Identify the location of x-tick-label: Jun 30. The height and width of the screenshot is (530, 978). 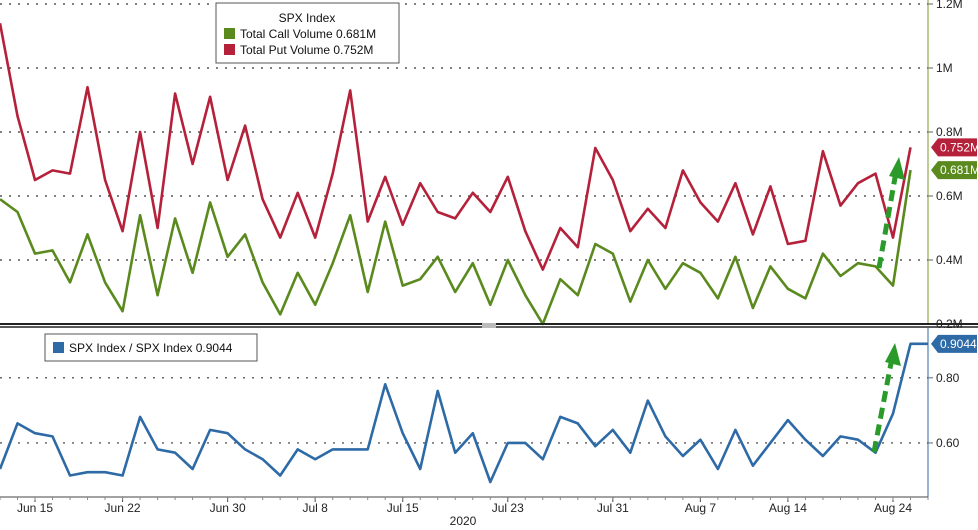
(228, 508).